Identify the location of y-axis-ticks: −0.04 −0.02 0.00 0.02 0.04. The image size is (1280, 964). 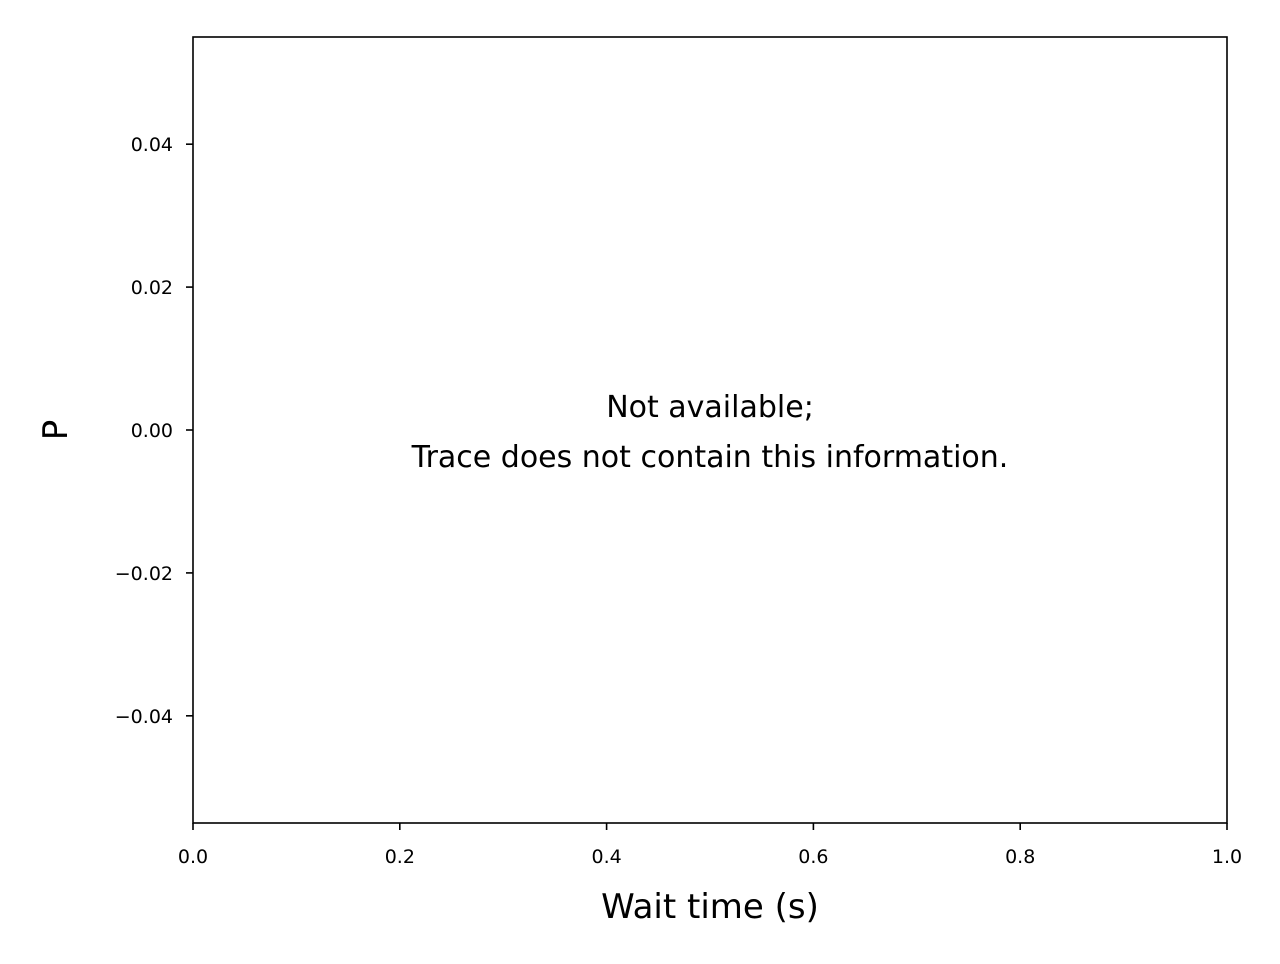
(154, 431).